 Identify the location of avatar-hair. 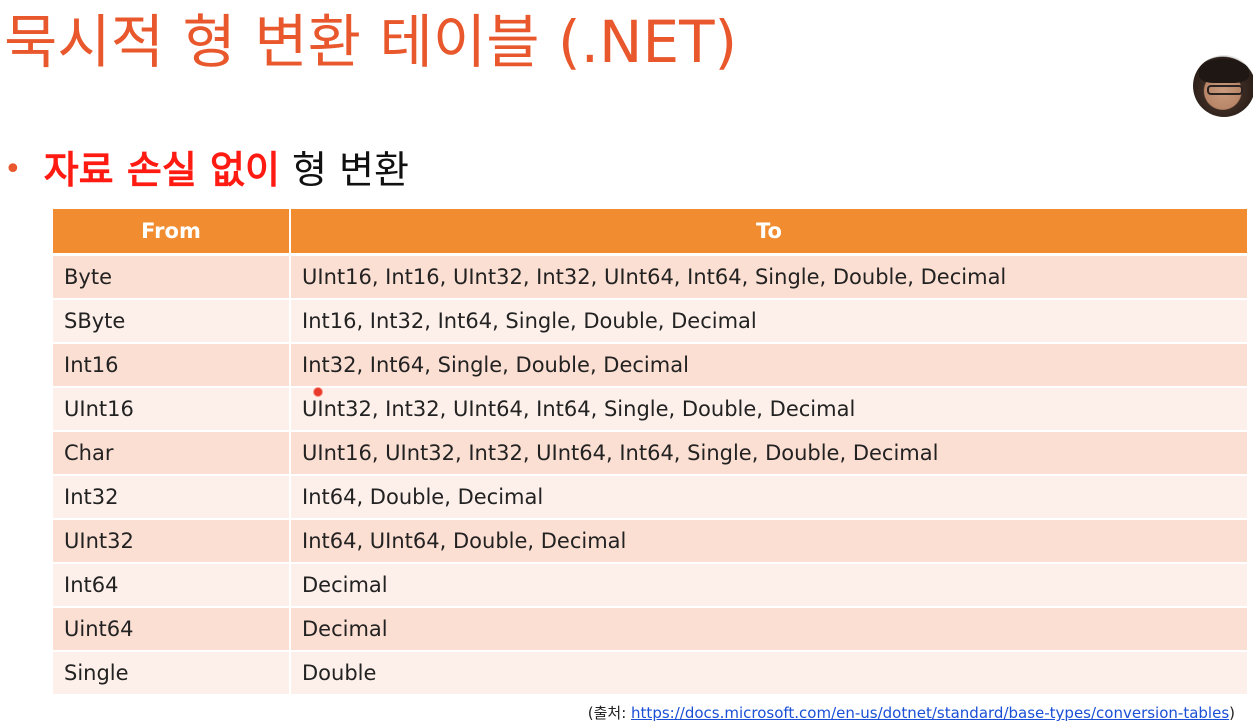
(1224, 71).